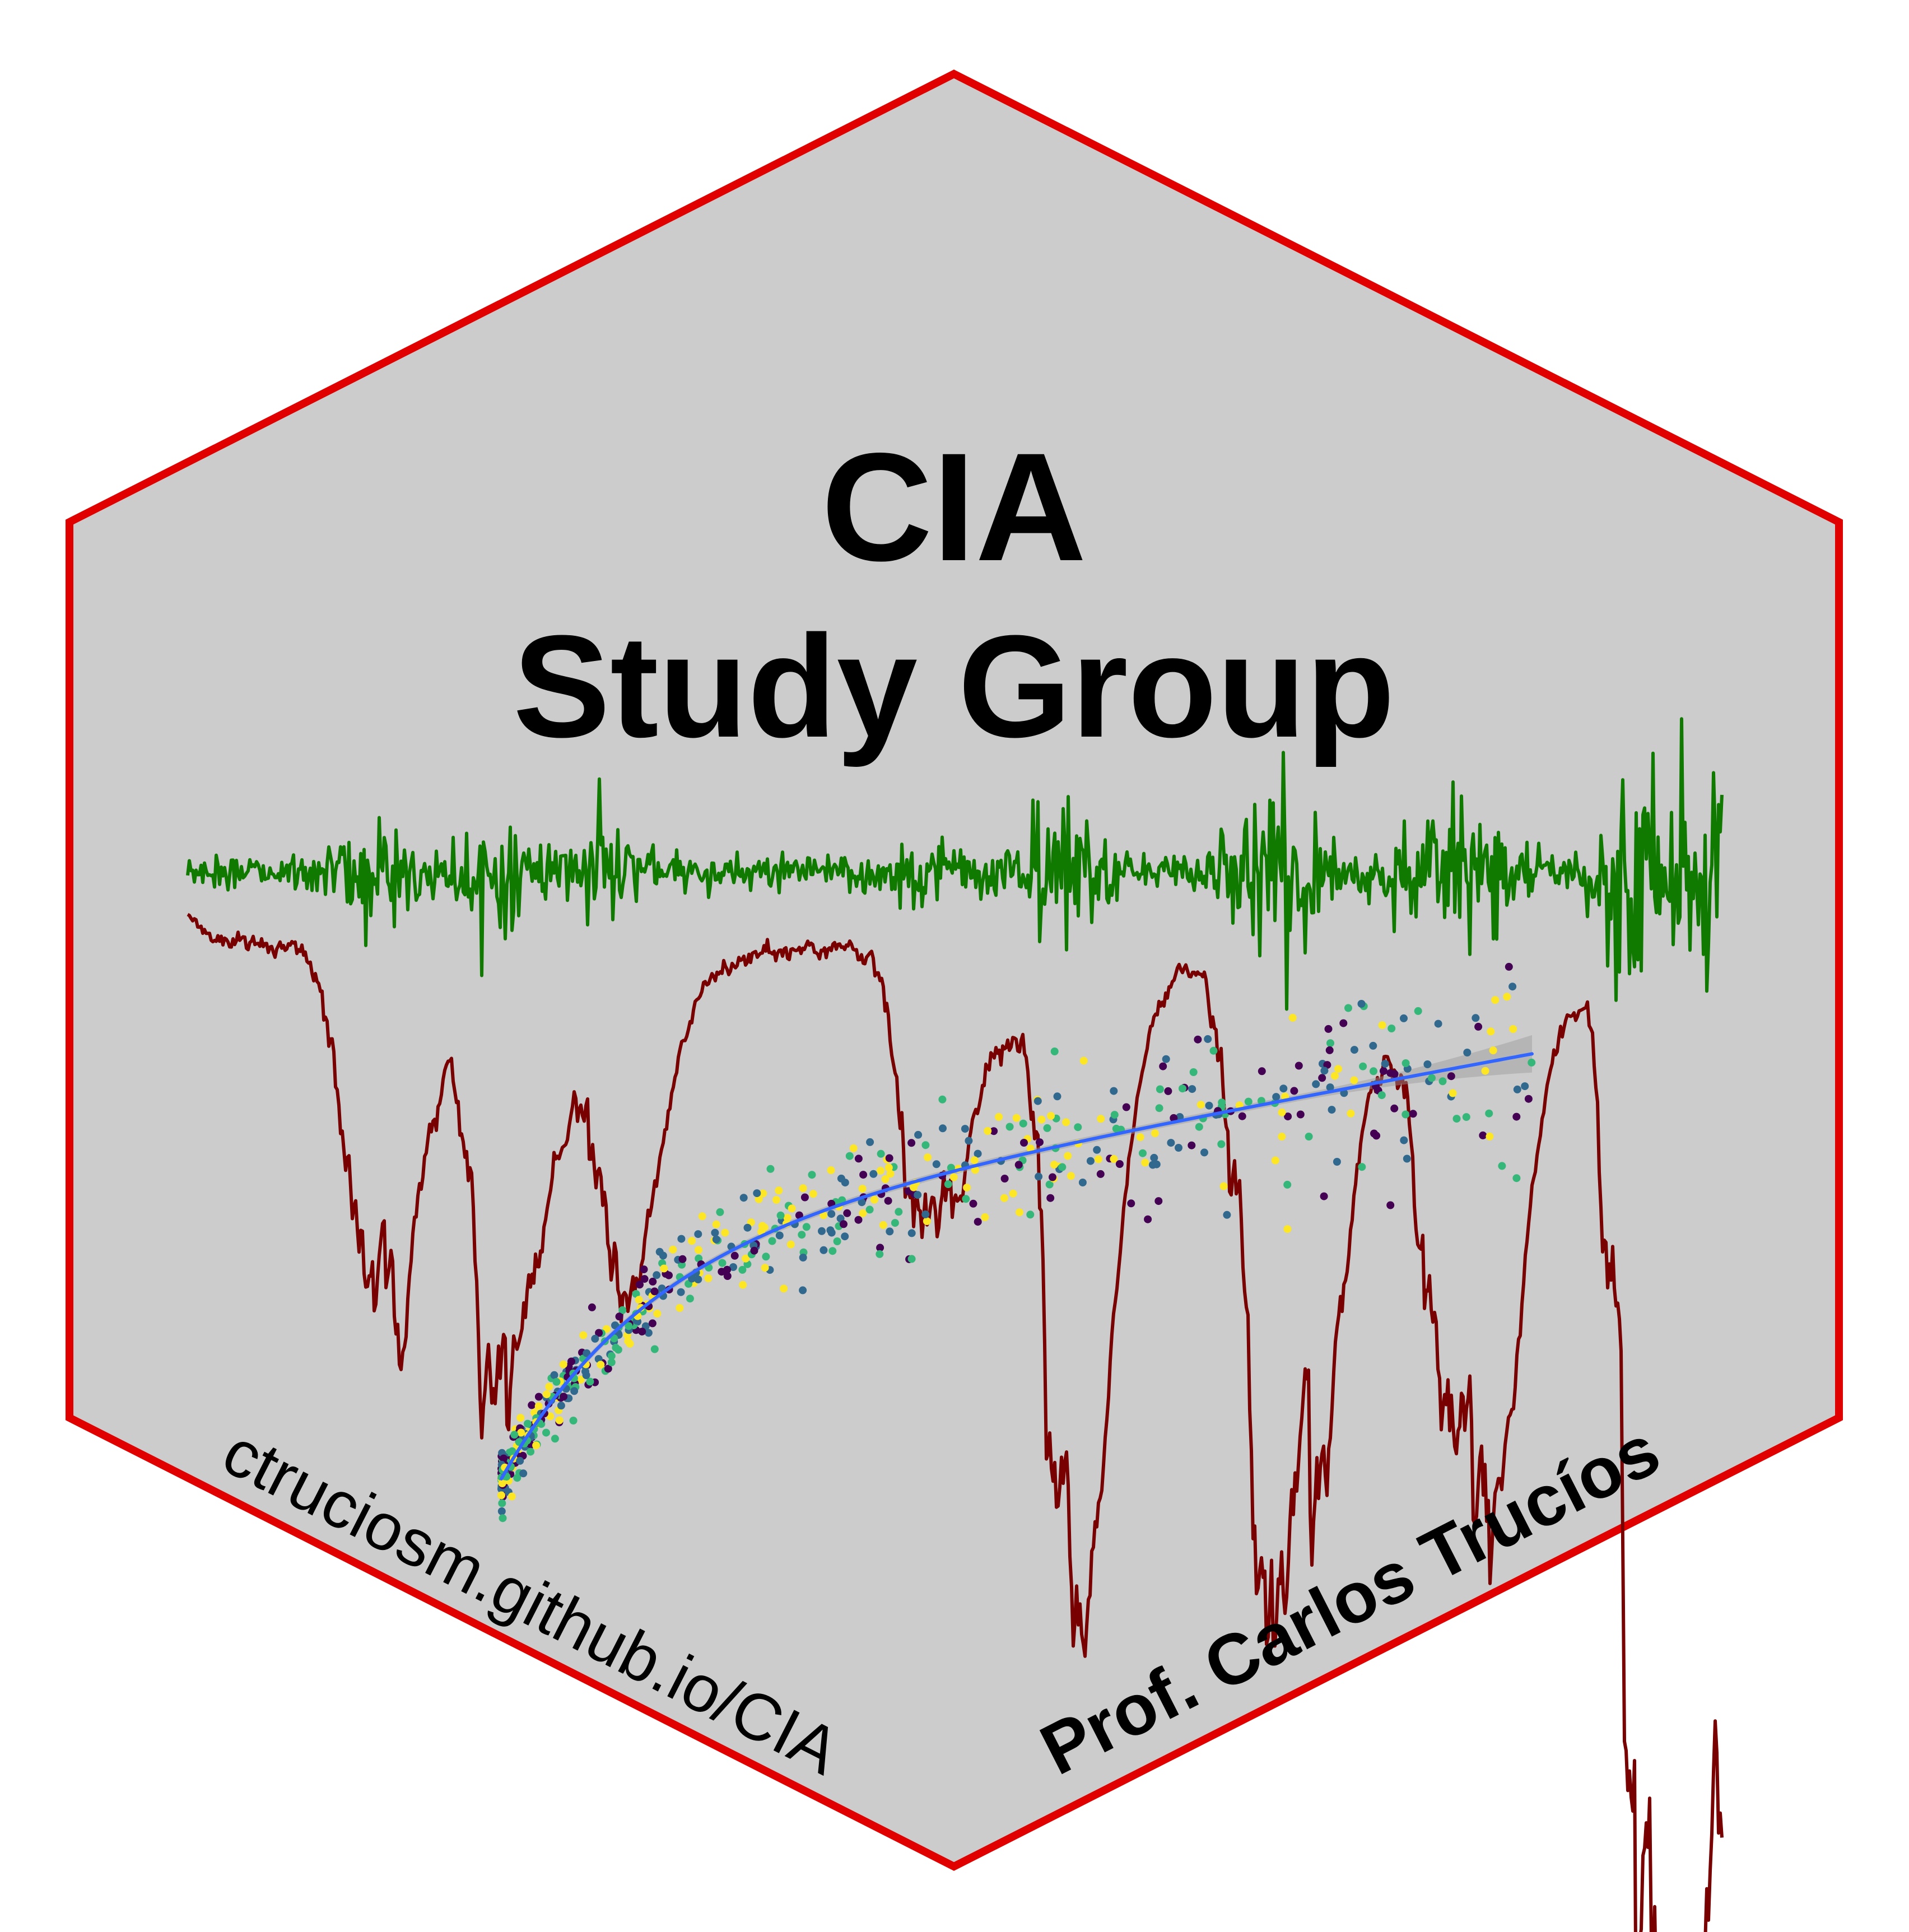  Describe the element at coordinates (955, 864) in the screenshot. I see `returns-series-line` at that location.